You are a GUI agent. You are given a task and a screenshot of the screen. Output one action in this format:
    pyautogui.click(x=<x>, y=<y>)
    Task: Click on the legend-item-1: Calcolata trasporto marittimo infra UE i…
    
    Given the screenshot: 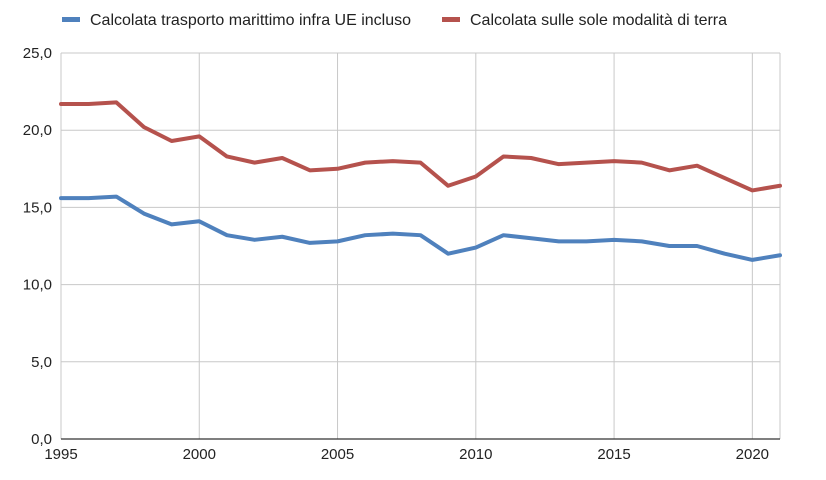 What is the action you would take?
    pyautogui.click(x=236, y=20)
    